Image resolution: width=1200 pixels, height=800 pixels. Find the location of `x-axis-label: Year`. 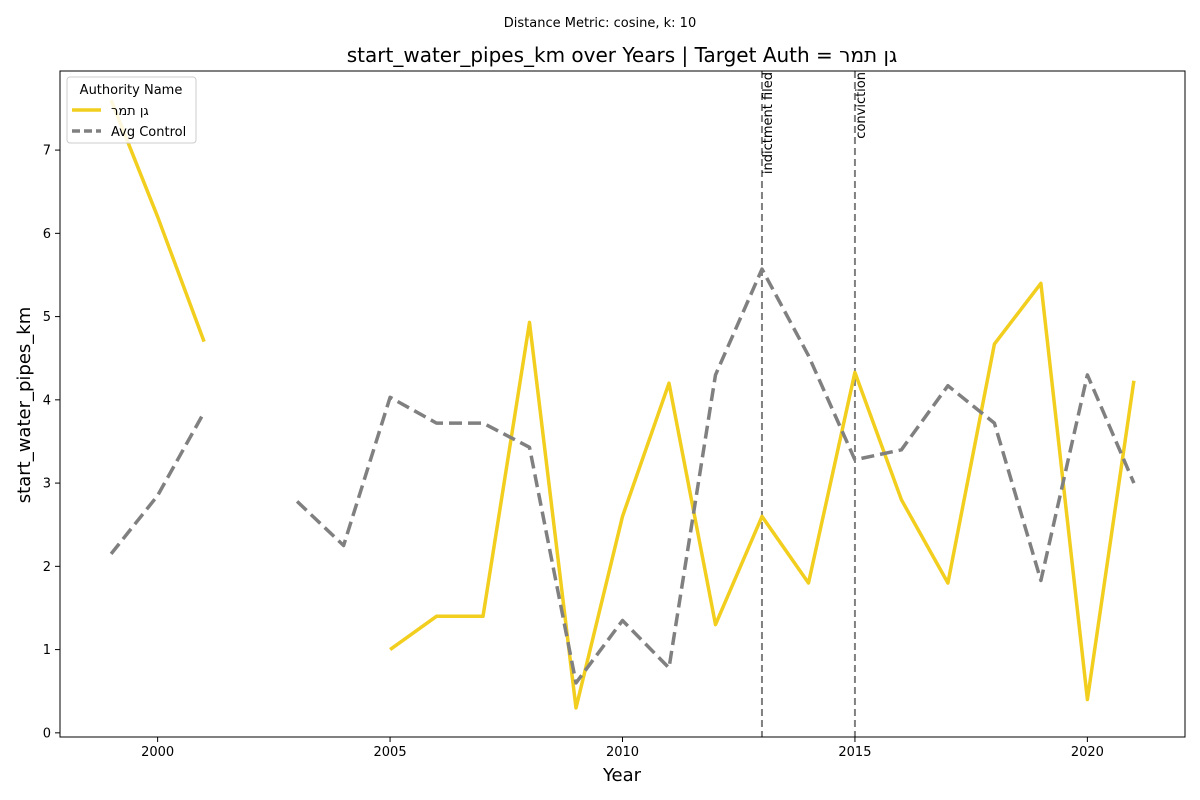

x-axis-label: Year is located at coordinates (622, 775).